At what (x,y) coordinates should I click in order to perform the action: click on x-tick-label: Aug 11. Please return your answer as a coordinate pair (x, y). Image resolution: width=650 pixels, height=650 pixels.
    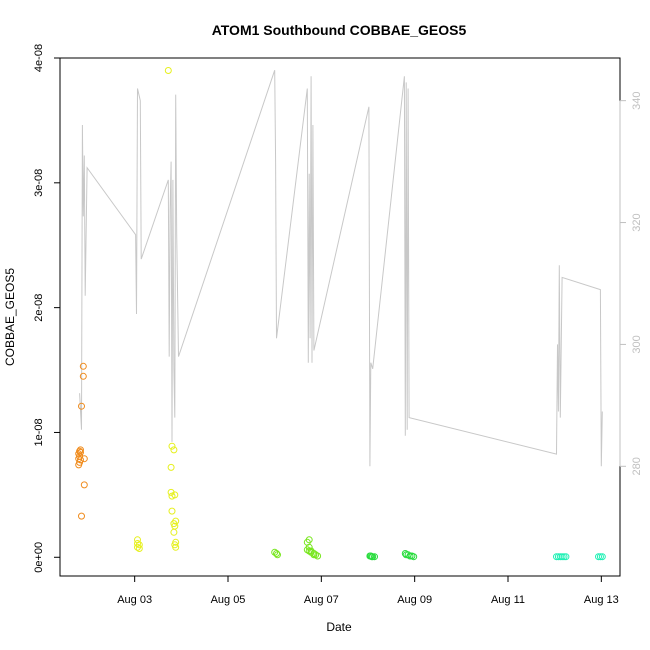
    Looking at the image, I should click on (508, 600).